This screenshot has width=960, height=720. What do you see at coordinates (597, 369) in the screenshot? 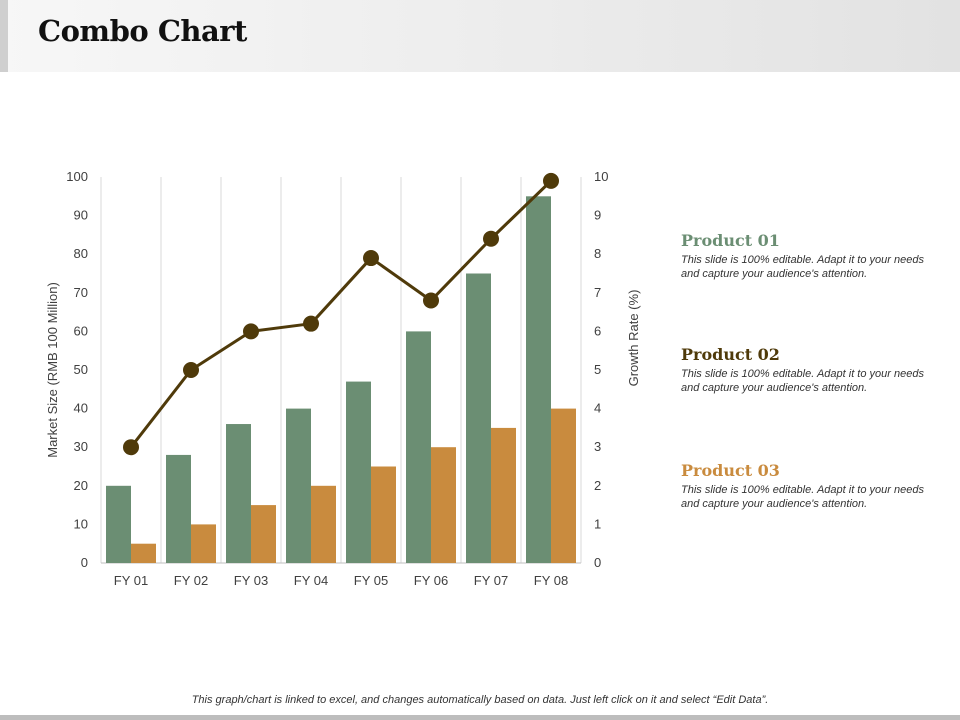
I see `y2-tick-label: 5` at bounding box center [597, 369].